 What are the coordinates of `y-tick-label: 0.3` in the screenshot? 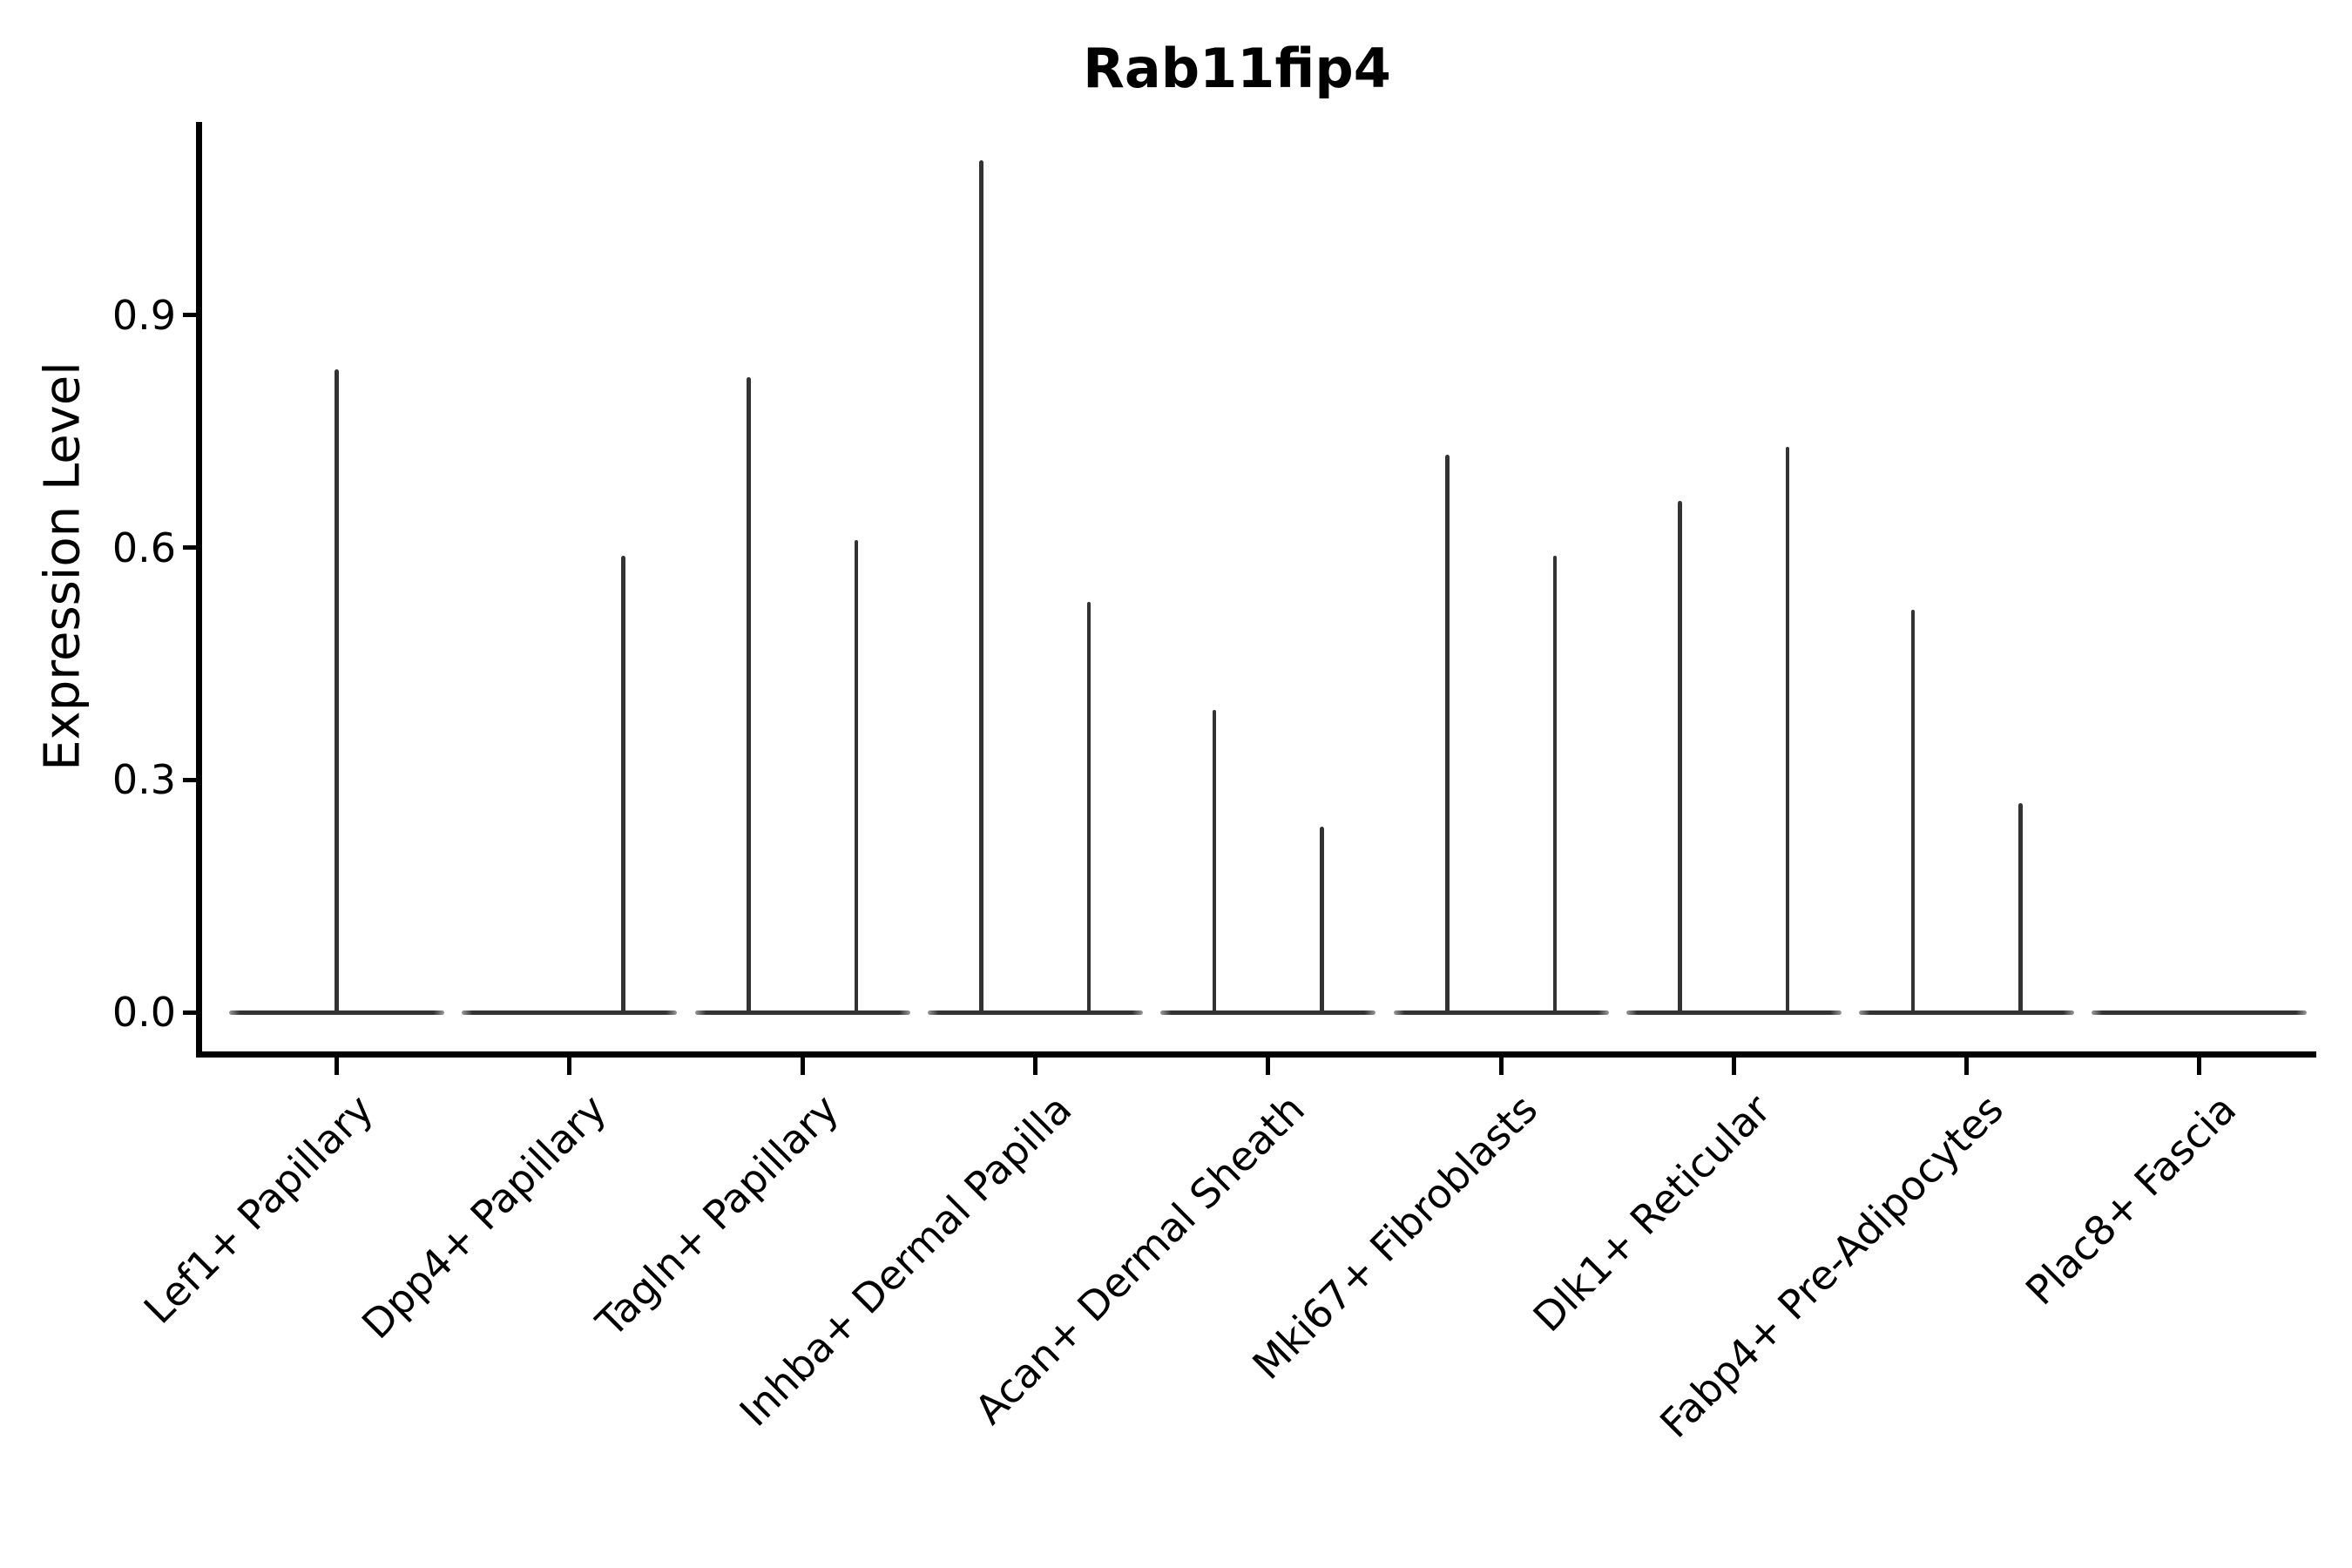 It's located at (144, 780).